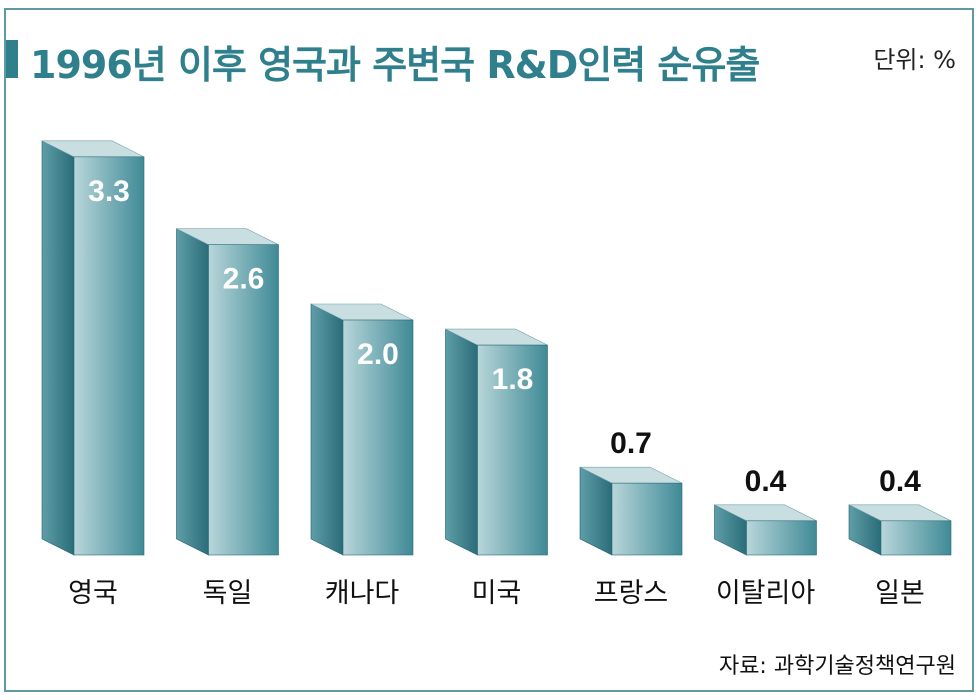 Image resolution: width=980 pixels, height=700 pixels. Describe the element at coordinates (362, 593) in the screenshot. I see `category-label-2: 캐나다` at that location.